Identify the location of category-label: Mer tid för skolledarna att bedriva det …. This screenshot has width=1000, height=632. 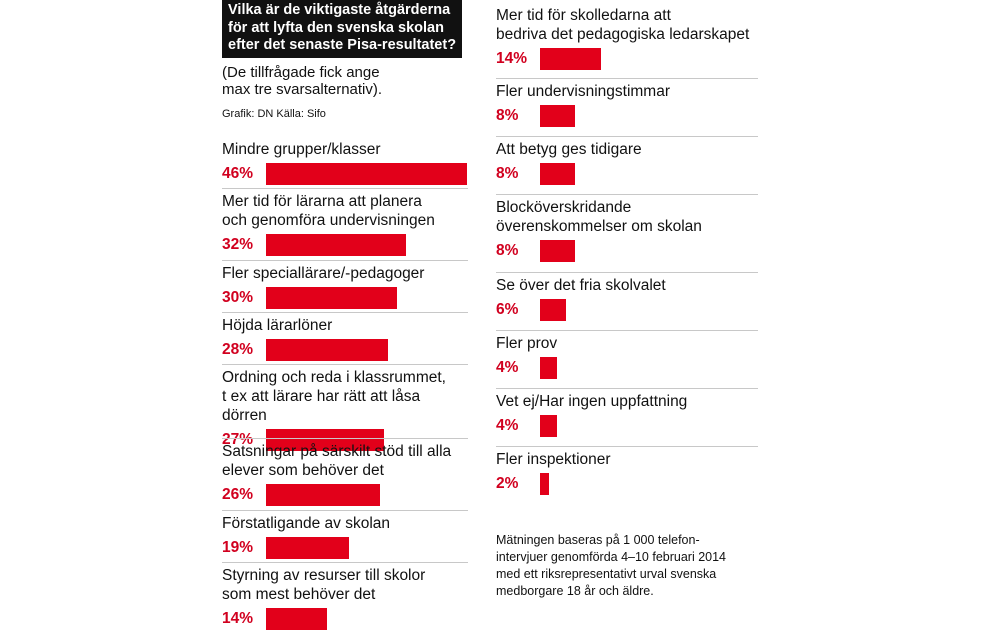
(623, 25).